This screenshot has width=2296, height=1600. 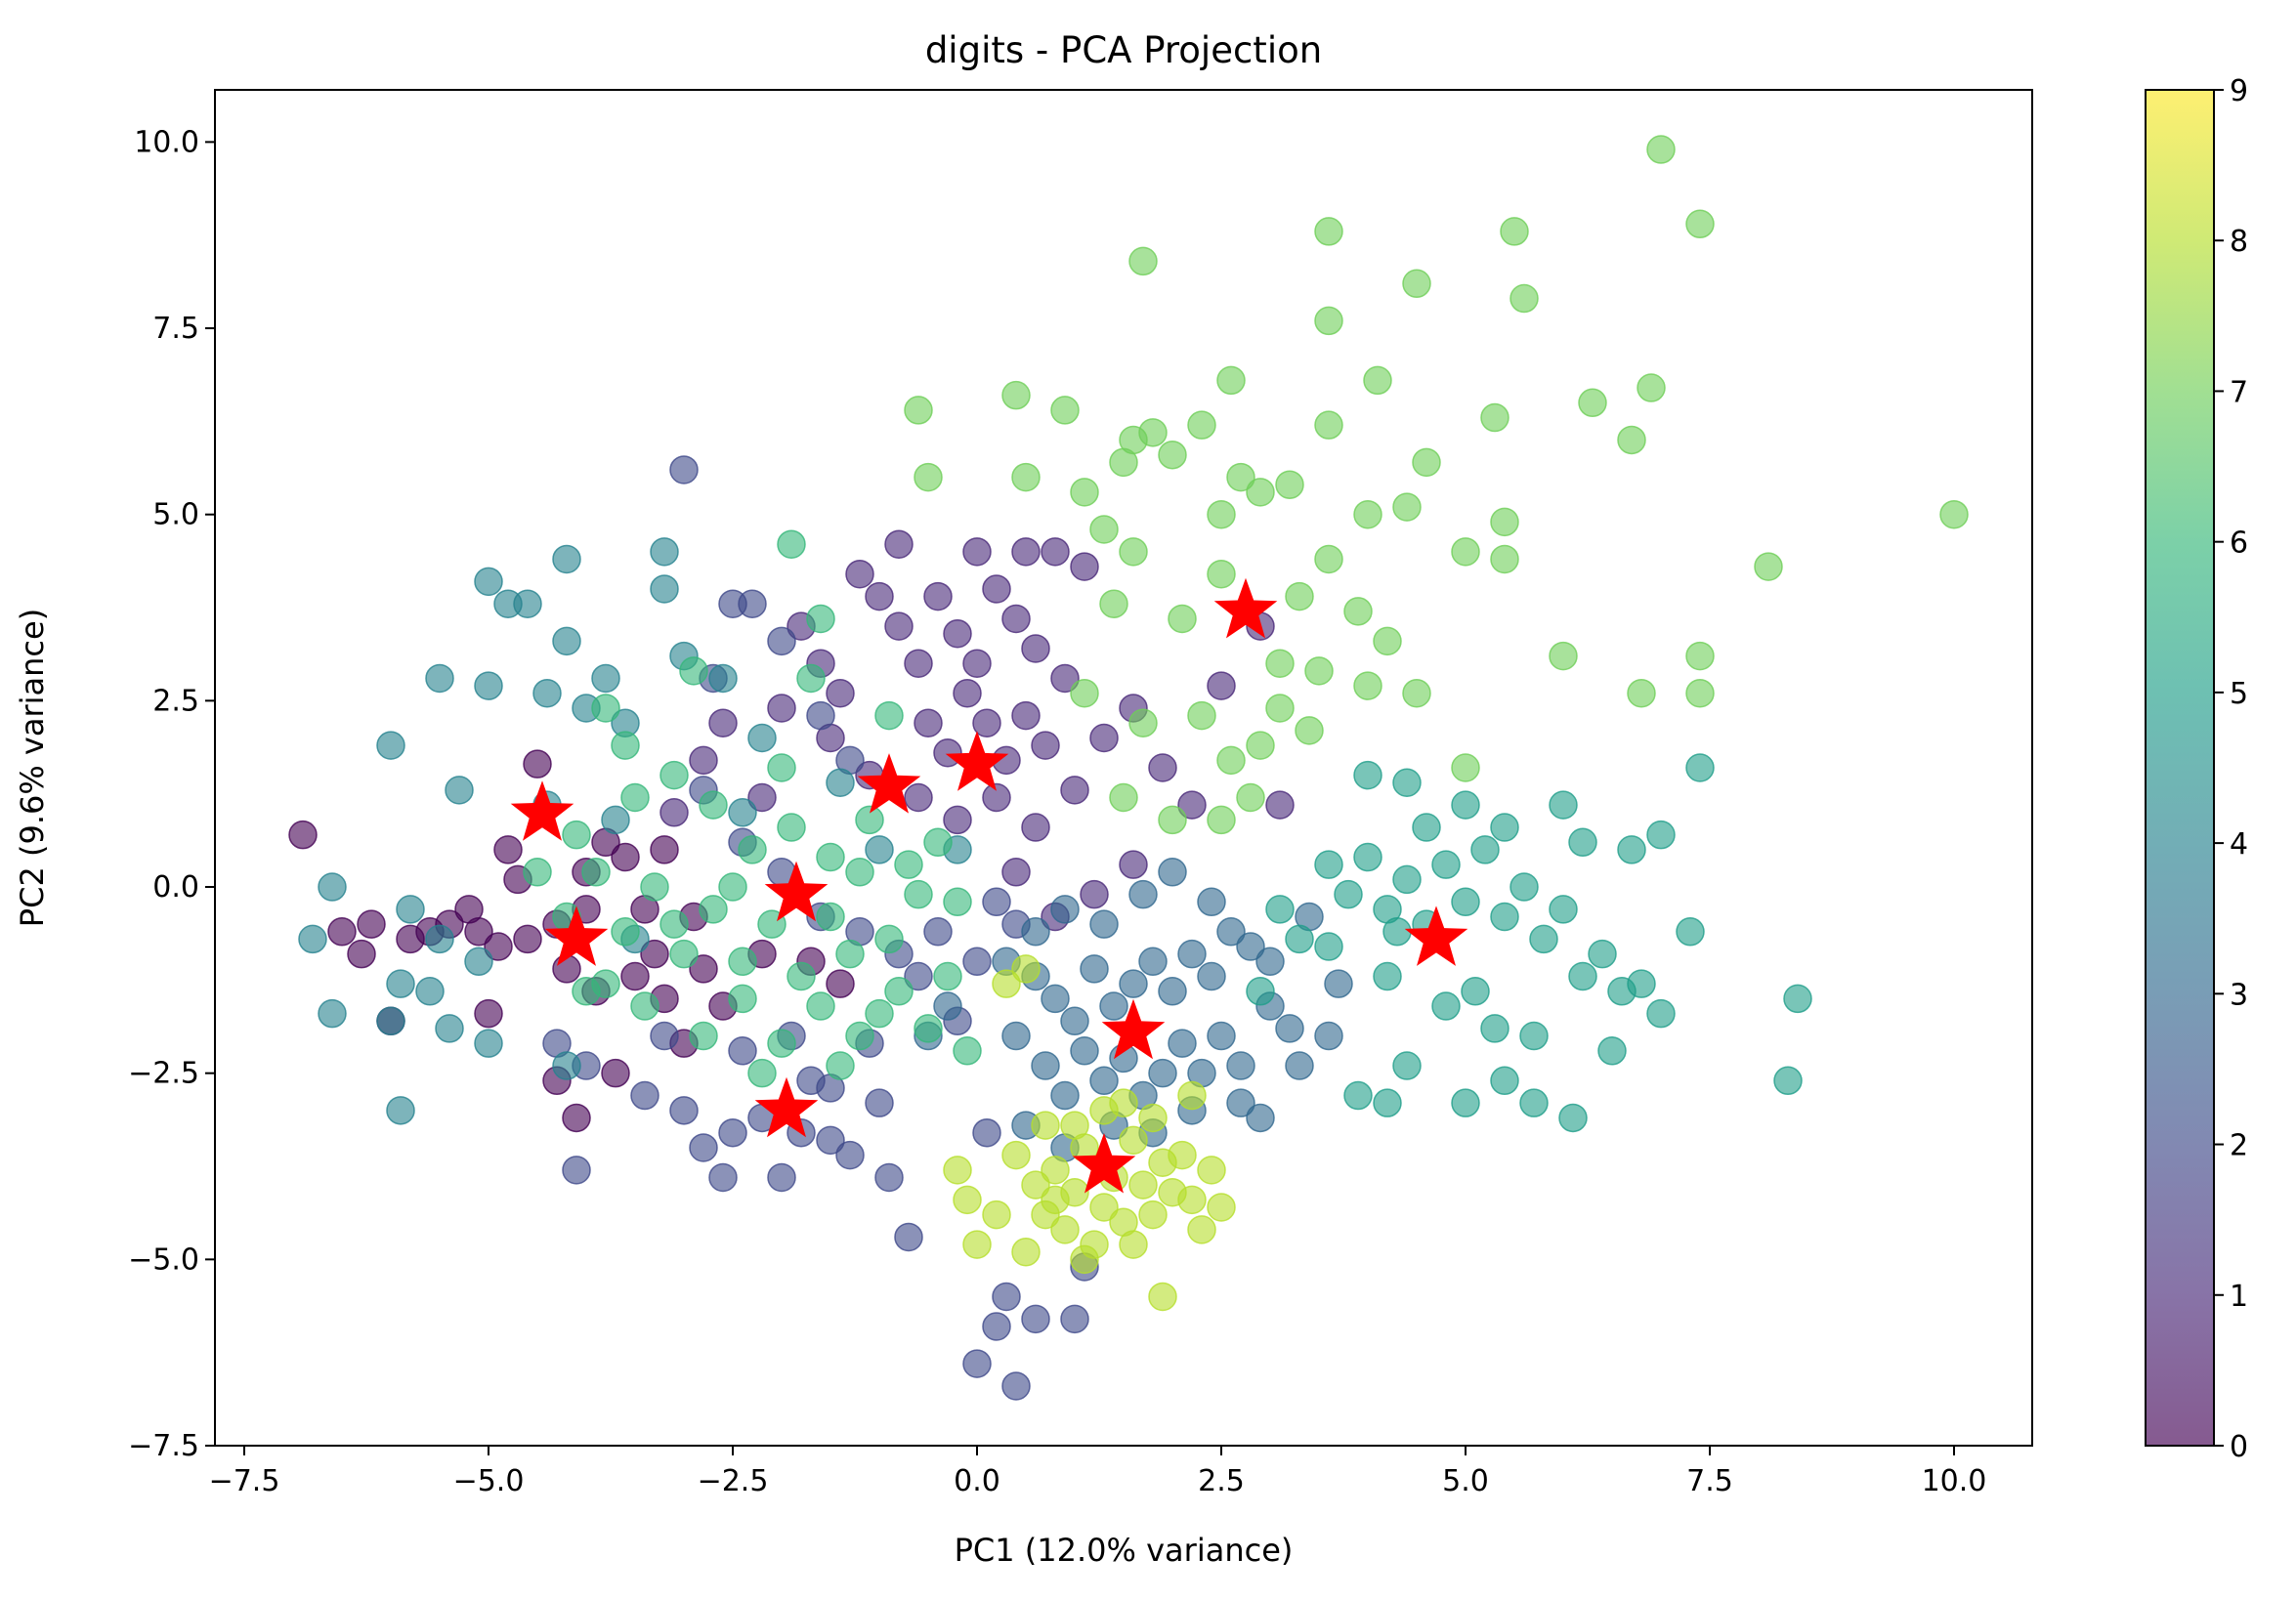 What do you see at coordinates (2239, 1146) in the screenshot?
I see `colorbar-tick-label: 2` at bounding box center [2239, 1146].